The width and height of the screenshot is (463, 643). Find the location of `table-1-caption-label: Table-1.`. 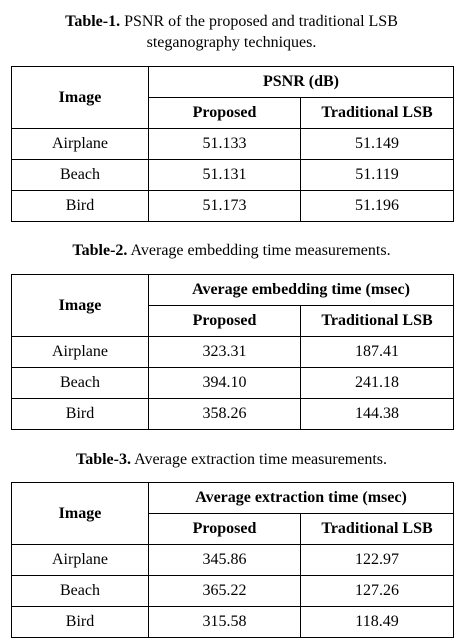

table-1-caption-label: Table-1. is located at coordinates (93, 21).